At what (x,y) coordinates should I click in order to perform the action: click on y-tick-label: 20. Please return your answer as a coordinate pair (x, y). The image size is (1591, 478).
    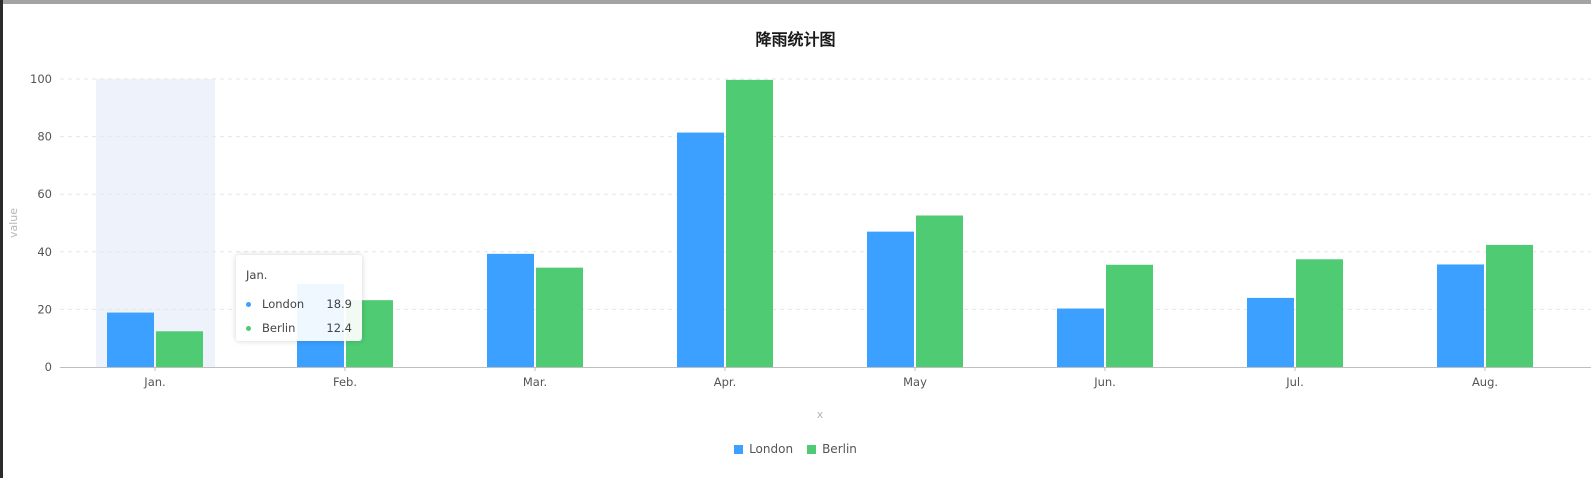
    Looking at the image, I should click on (44, 309).